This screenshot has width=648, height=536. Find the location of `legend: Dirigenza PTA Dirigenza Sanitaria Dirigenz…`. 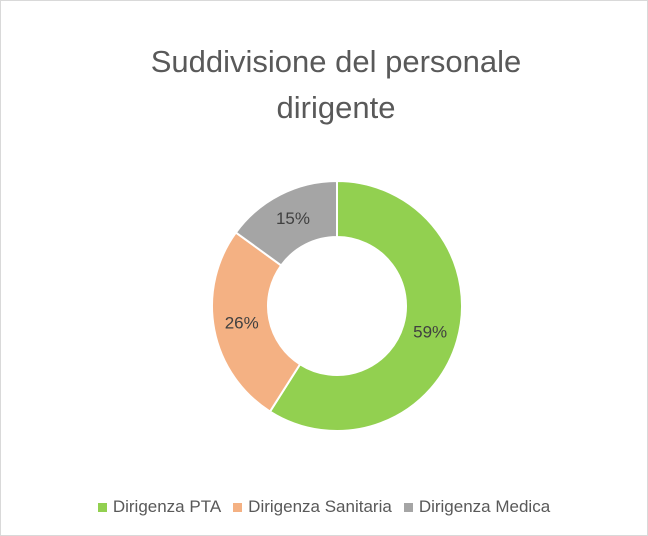

legend: Dirigenza PTA Dirigenza Sanitaria Dirigenz… is located at coordinates (324, 507).